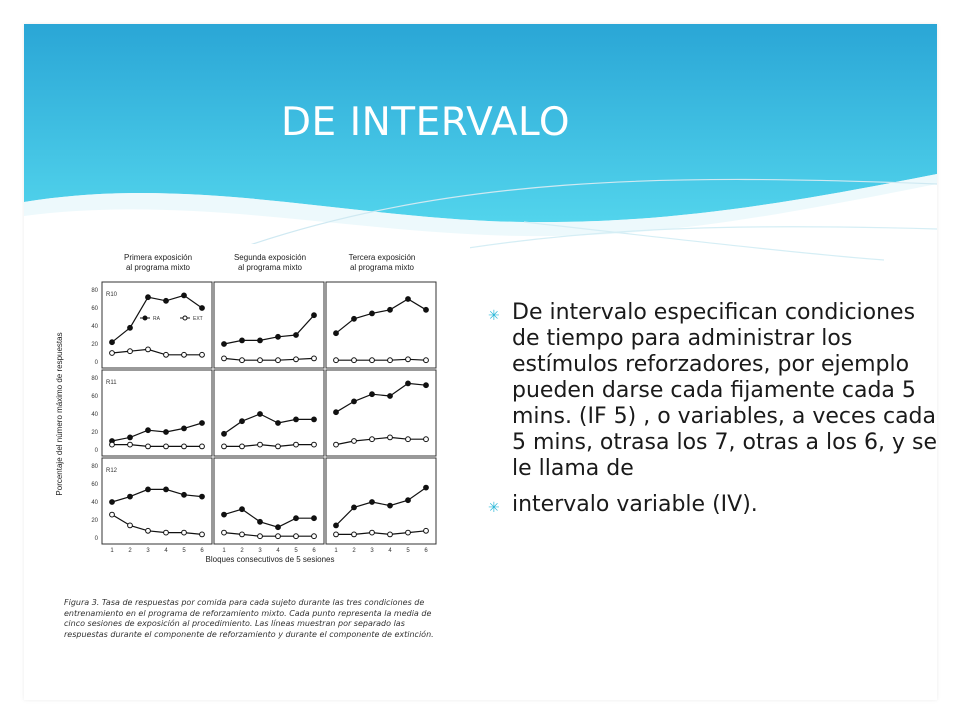  I want to click on row-label: R12, so click(112, 471).